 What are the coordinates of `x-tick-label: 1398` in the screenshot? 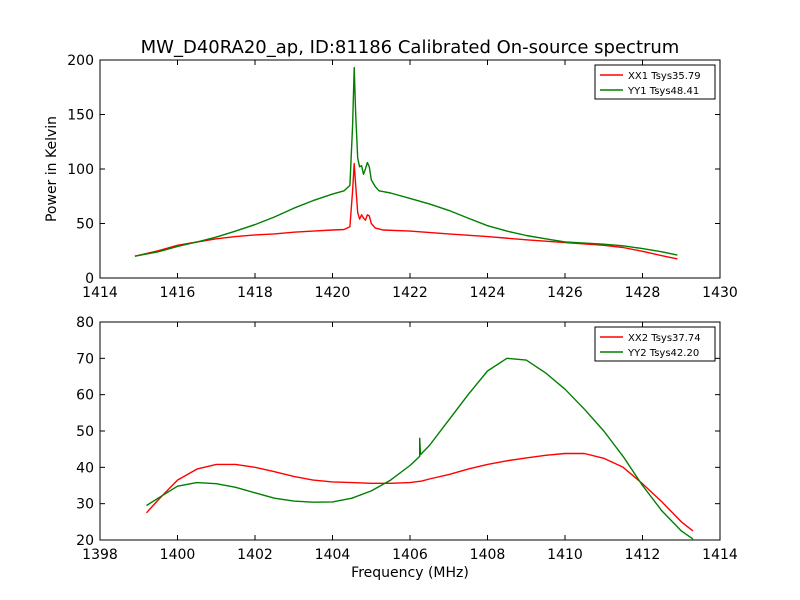 It's located at (100, 555).